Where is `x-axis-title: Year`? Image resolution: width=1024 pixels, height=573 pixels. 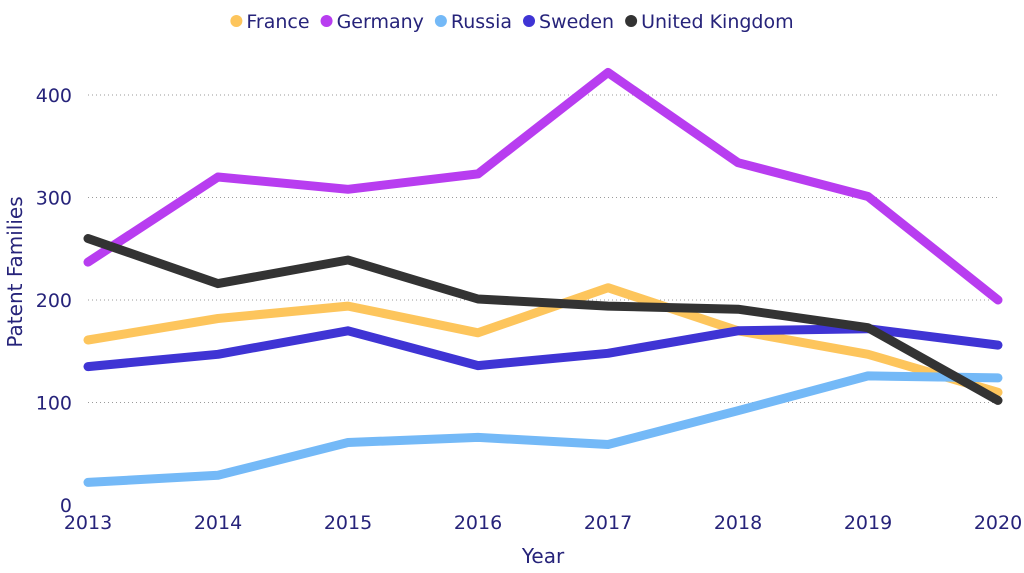
x-axis-title: Year is located at coordinates (543, 556).